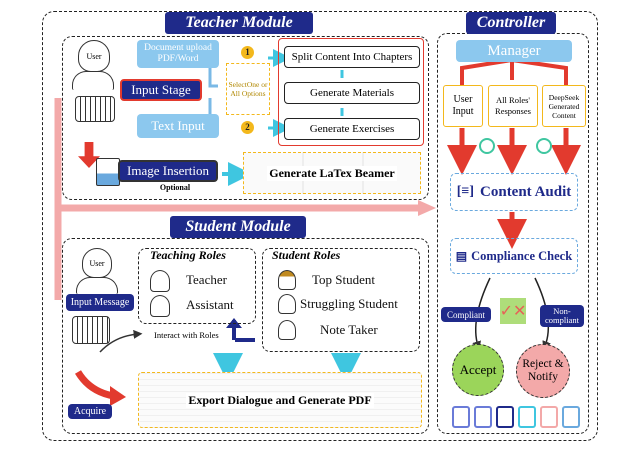  I want to click on generate-materials-box: Generate Materials, so click(352, 93).